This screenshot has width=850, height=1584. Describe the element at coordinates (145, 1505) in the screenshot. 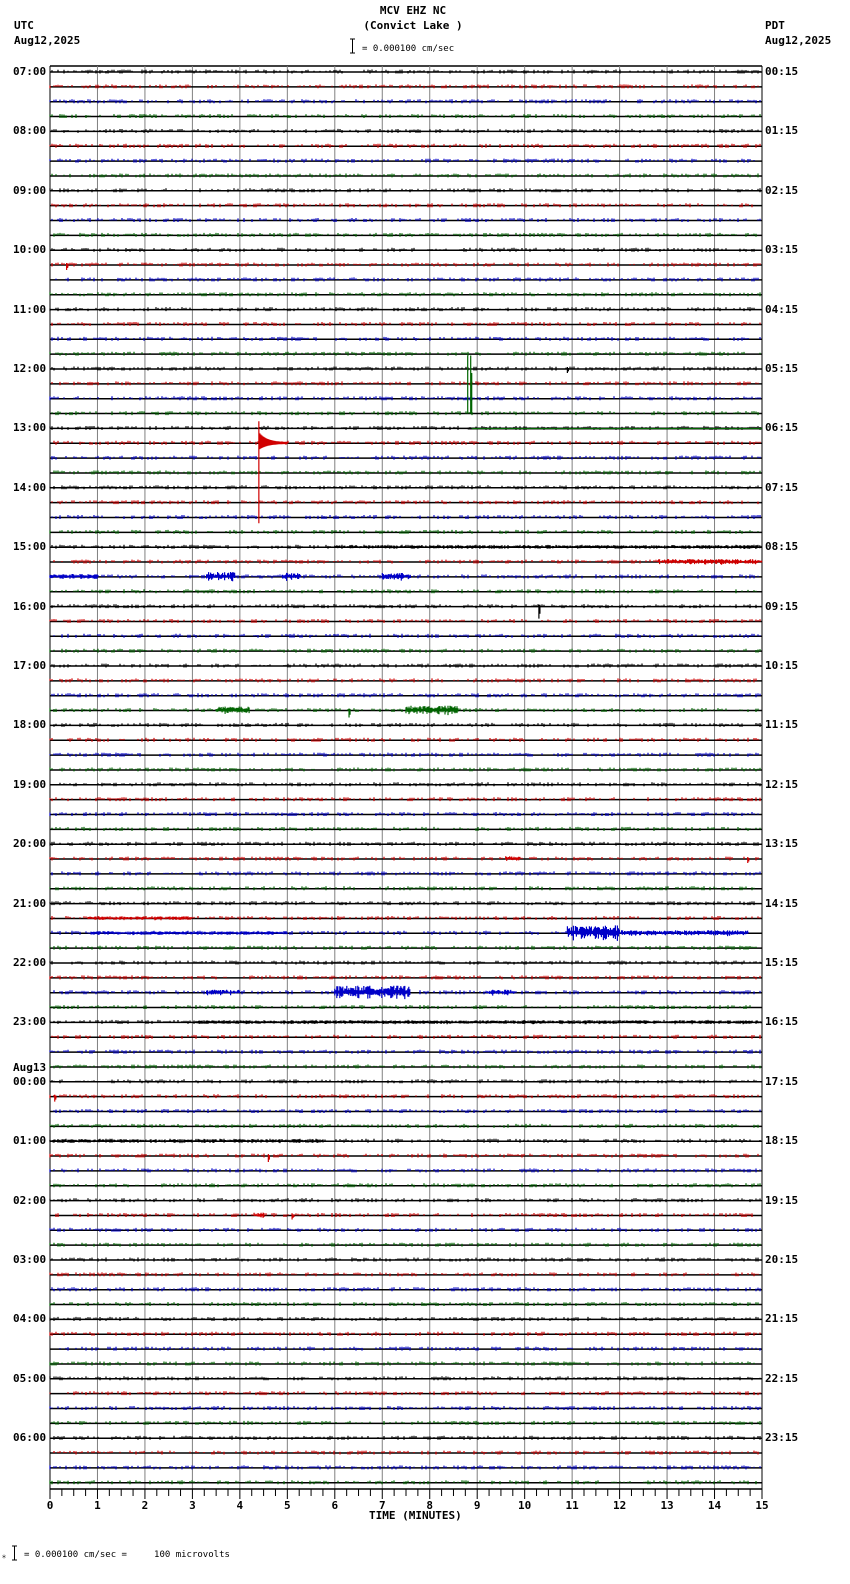

I see `x-tick-label: 2` at that location.